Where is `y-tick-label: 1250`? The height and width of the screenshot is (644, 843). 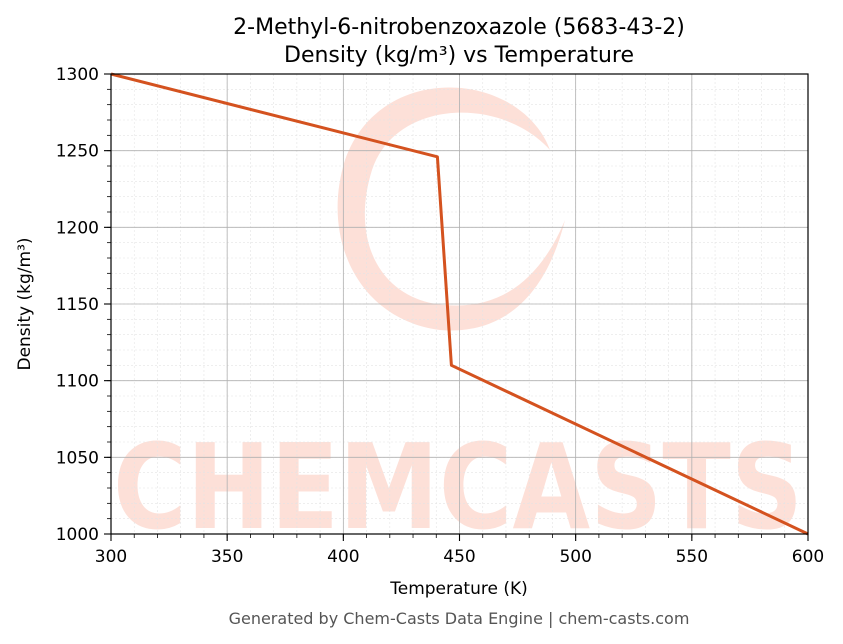
y-tick-label: 1250 is located at coordinates (77, 152).